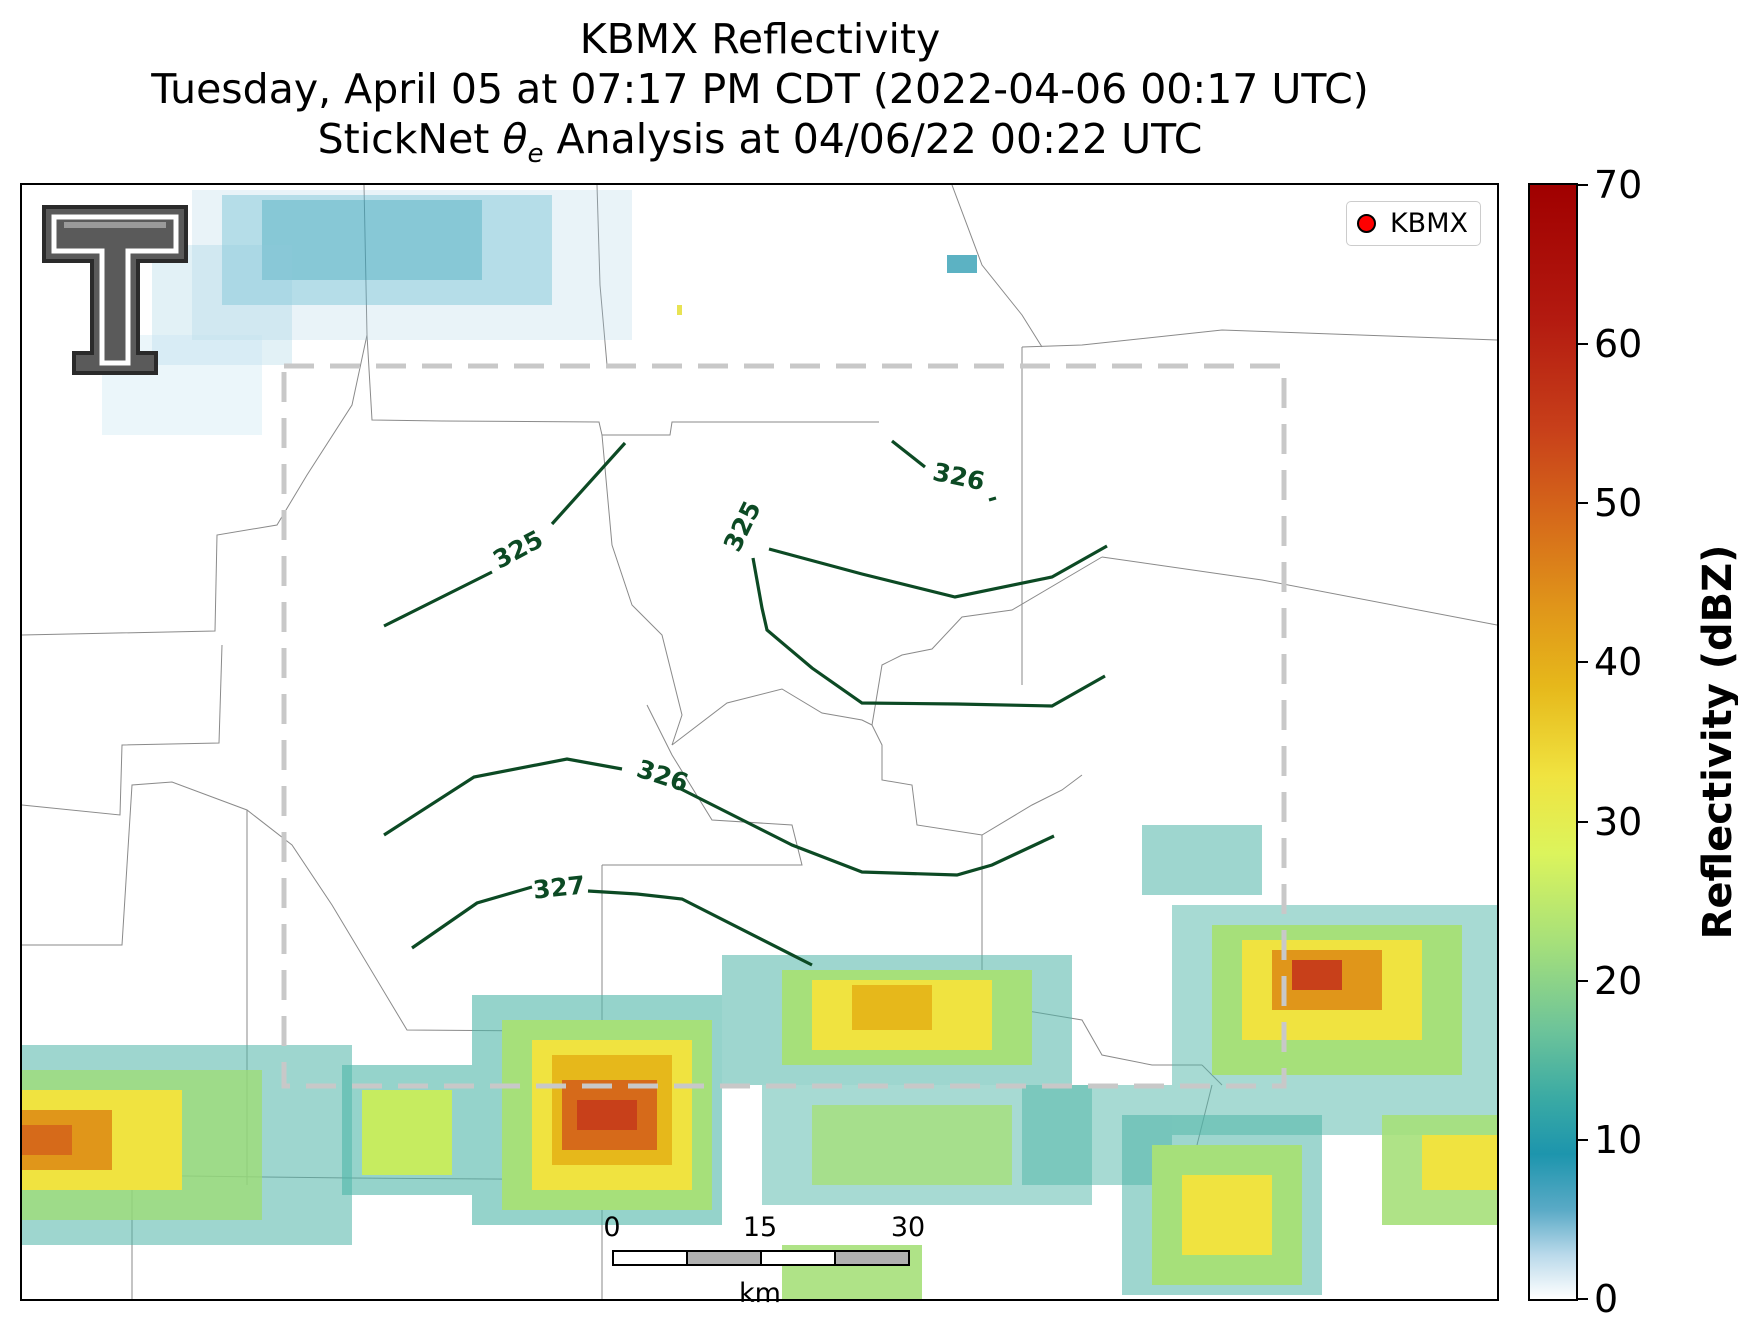 The image size is (1738, 1344). Describe the element at coordinates (908, 1227) in the screenshot. I see `scale-tick-label: 30` at that location.